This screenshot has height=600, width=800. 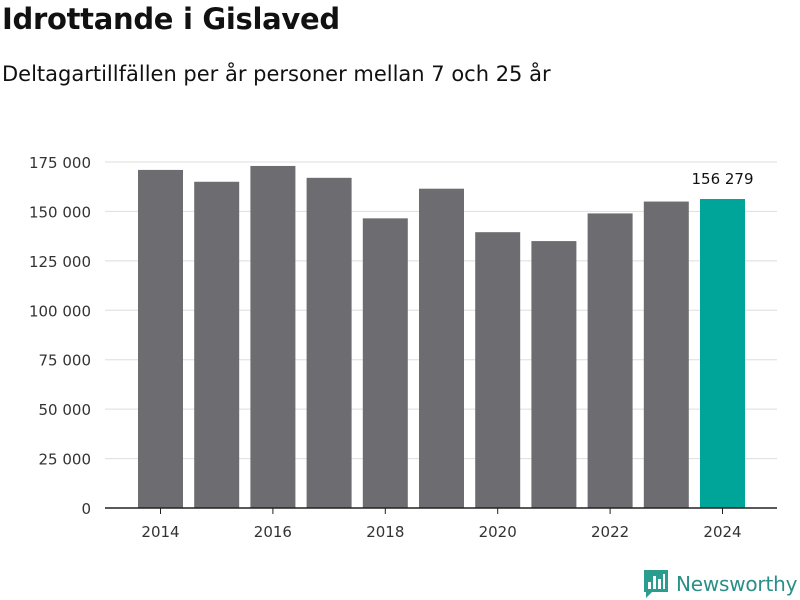 I want to click on x-axis-ticks: 2014 2016 2018 2020 2022 2024, so click(x=441, y=524).